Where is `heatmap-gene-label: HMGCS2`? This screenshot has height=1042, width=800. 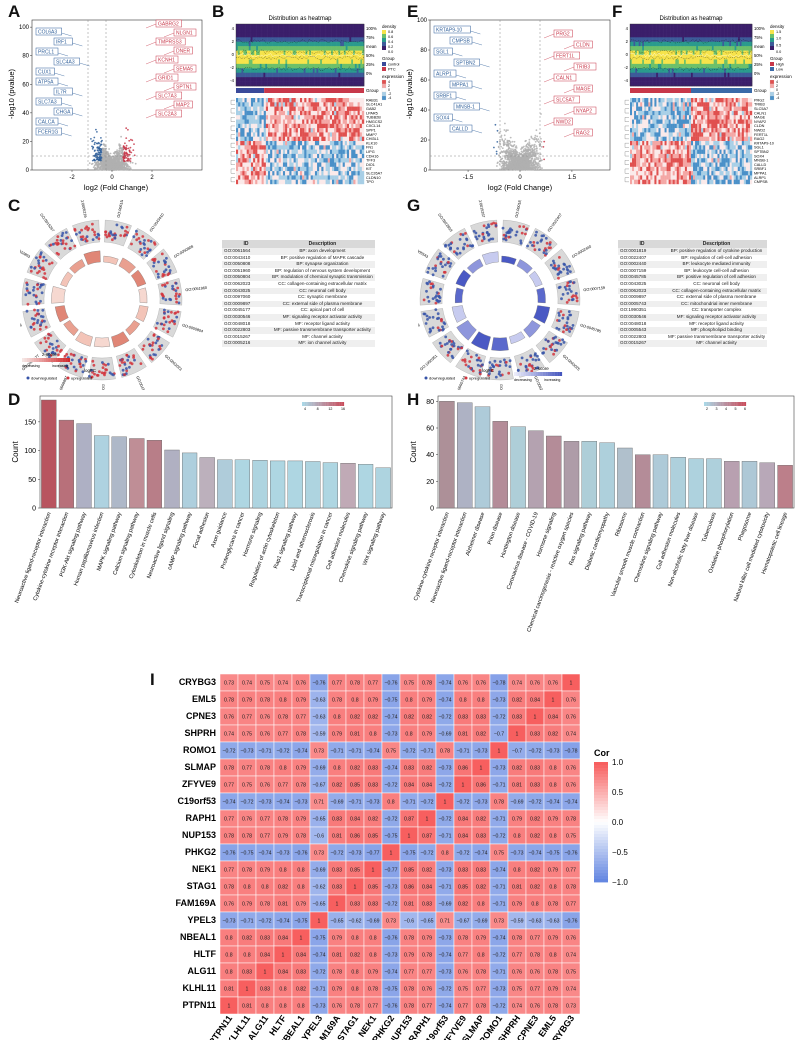 heatmap-gene-label: HMGCS2 is located at coordinates (374, 122).